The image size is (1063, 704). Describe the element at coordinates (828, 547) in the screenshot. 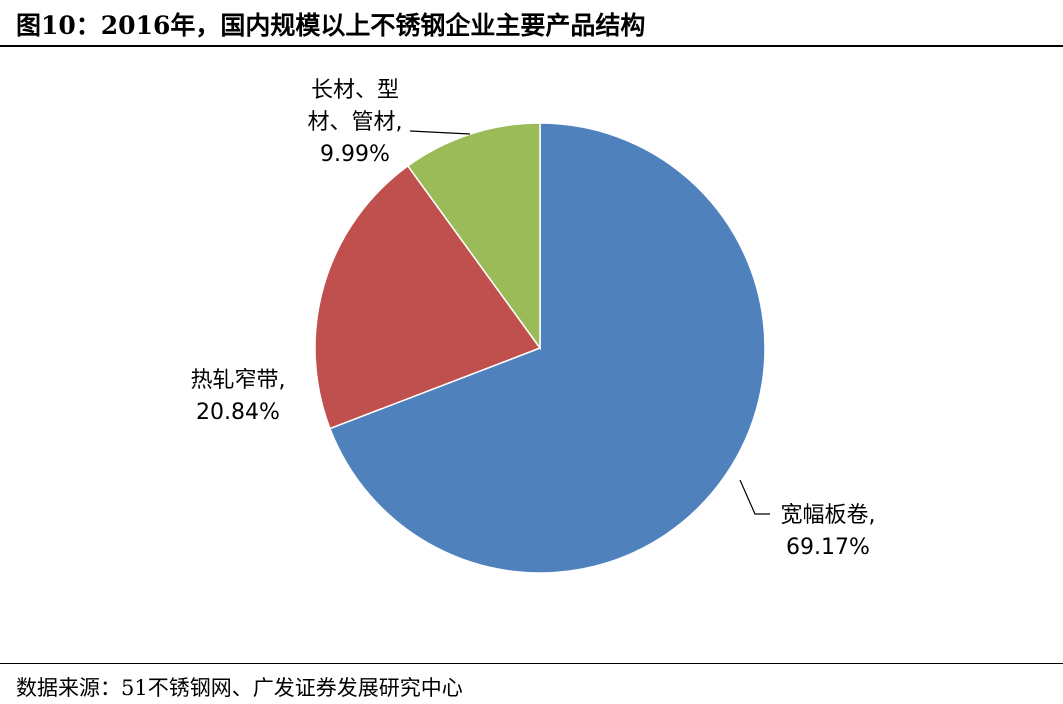

I see `slice-value-label-0: 69.17%` at that location.